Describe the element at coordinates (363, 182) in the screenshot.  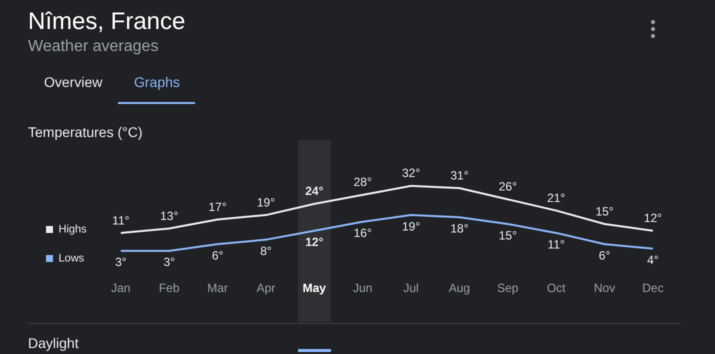
I see `data-label: 28°` at that location.